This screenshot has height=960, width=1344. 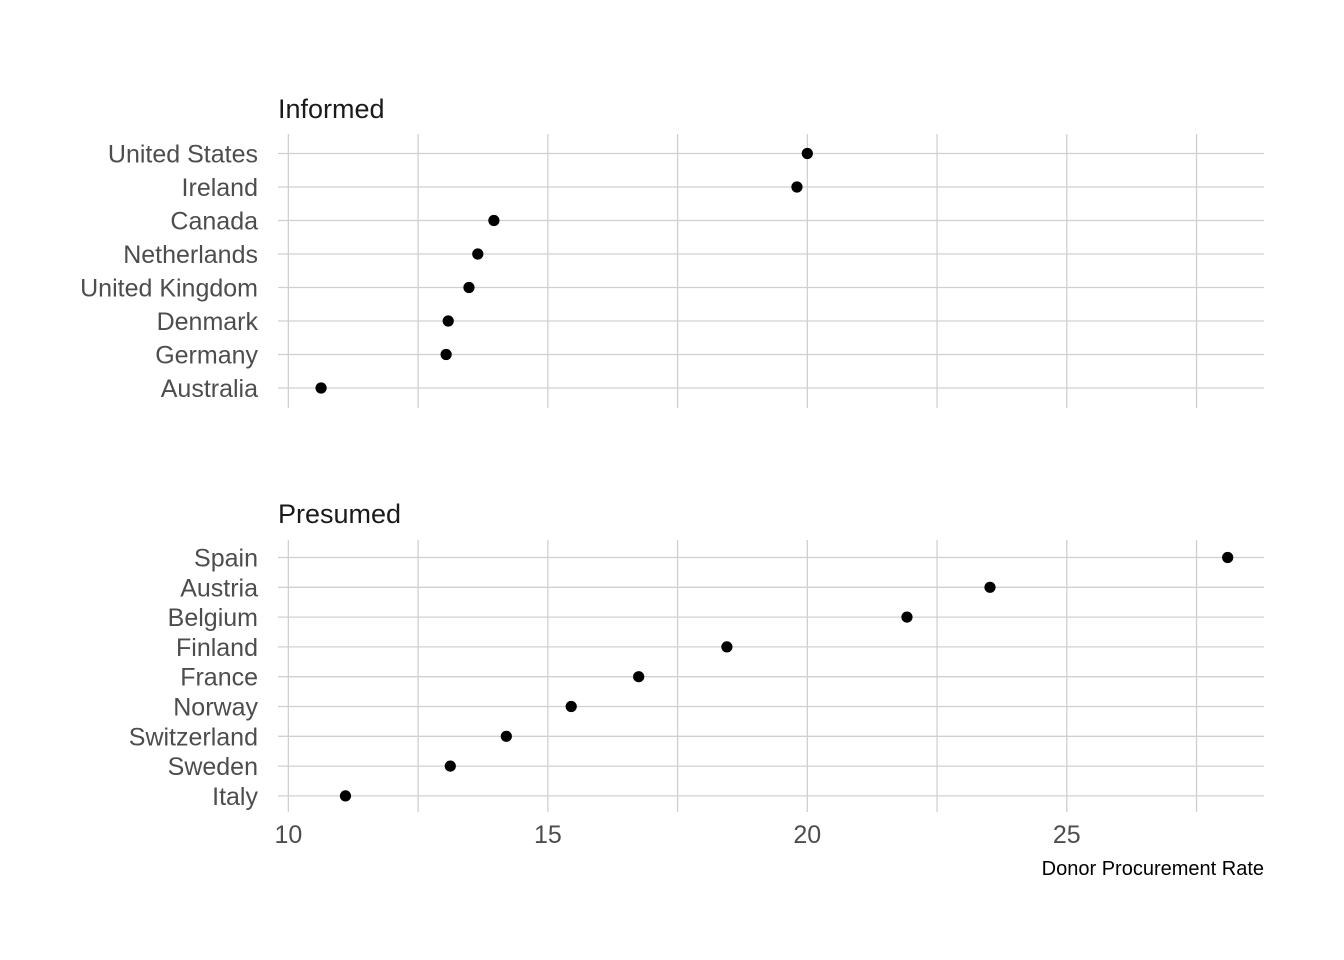 I want to click on data-point-italy, so click(x=345, y=796).